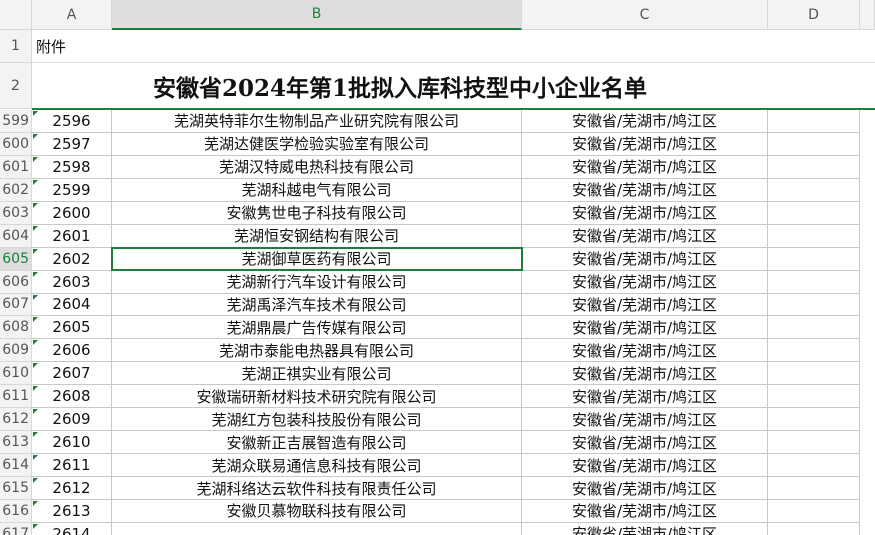  Describe the element at coordinates (16, 46) in the screenshot. I see `row-header: 1` at that location.